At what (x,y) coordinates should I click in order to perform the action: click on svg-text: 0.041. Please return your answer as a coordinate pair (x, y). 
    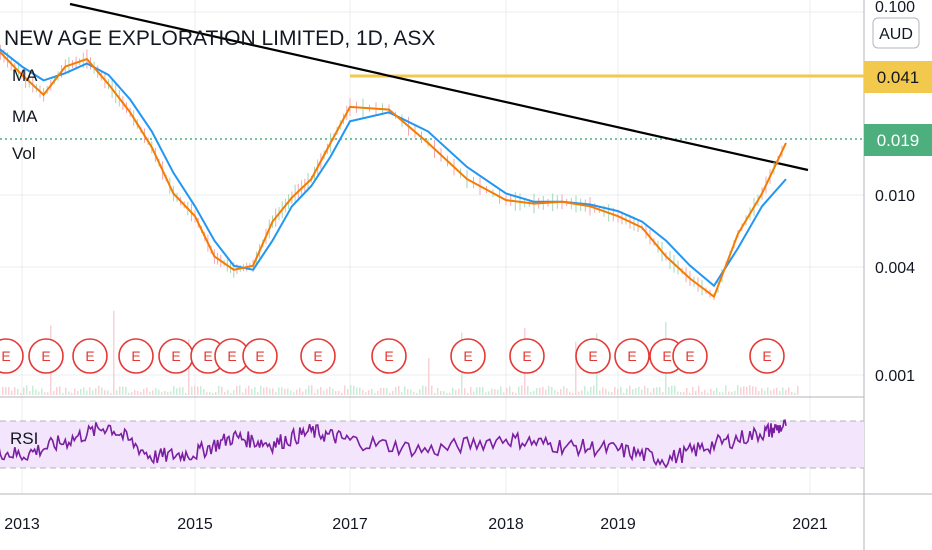
    Looking at the image, I should click on (898, 77).